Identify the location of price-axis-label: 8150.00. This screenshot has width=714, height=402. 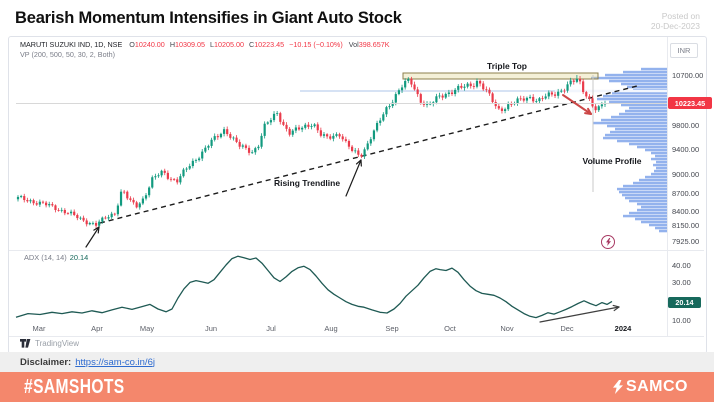
(686, 225).